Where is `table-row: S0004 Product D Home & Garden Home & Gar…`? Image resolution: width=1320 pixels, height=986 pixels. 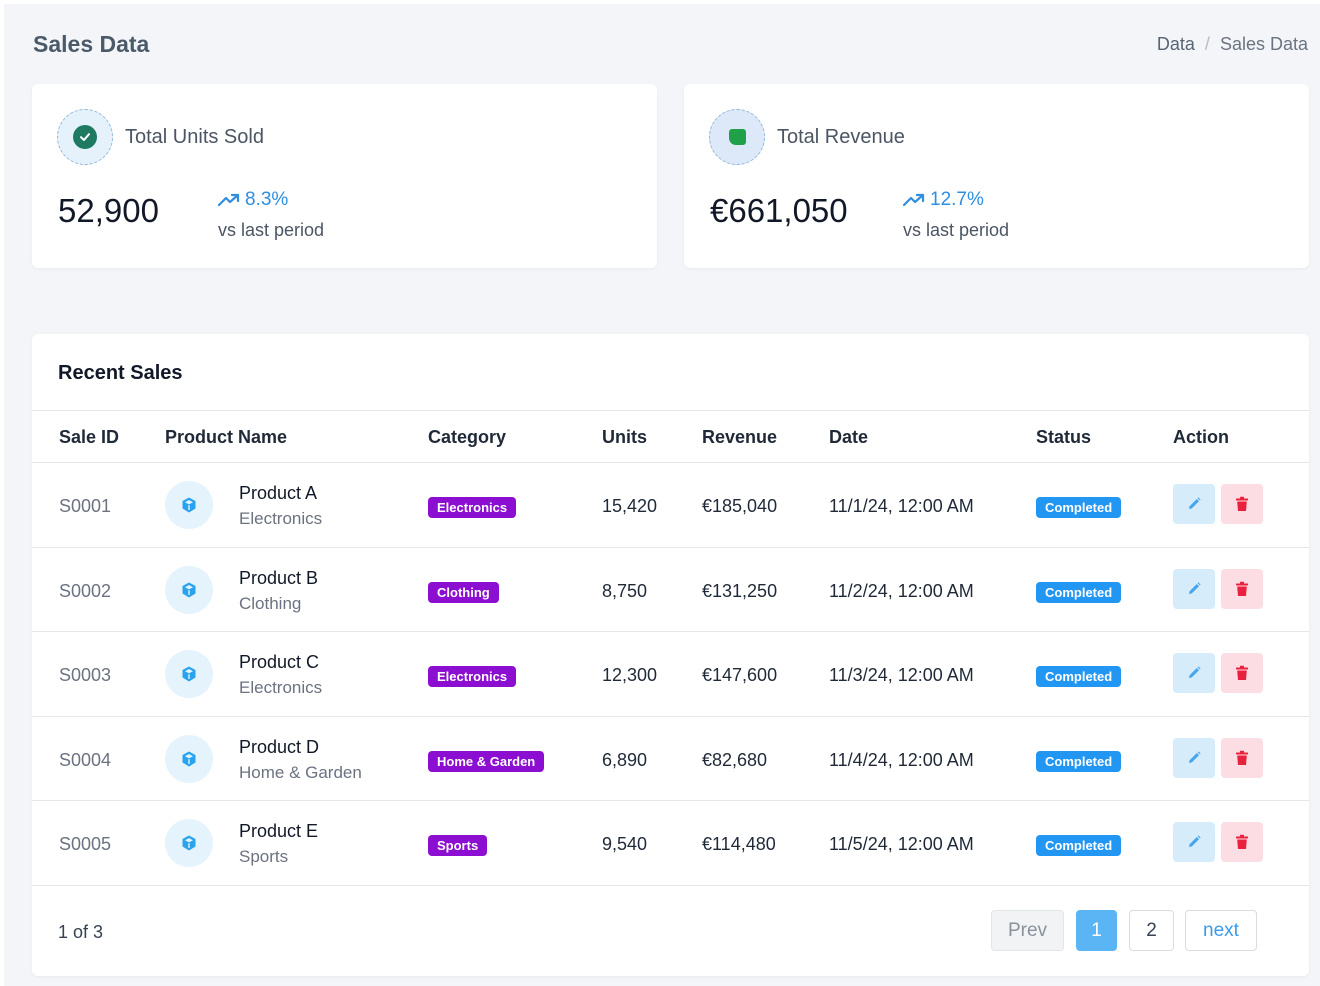
table-row: S0004 Product D Home & Garden Home & Gar… is located at coordinates (670, 759).